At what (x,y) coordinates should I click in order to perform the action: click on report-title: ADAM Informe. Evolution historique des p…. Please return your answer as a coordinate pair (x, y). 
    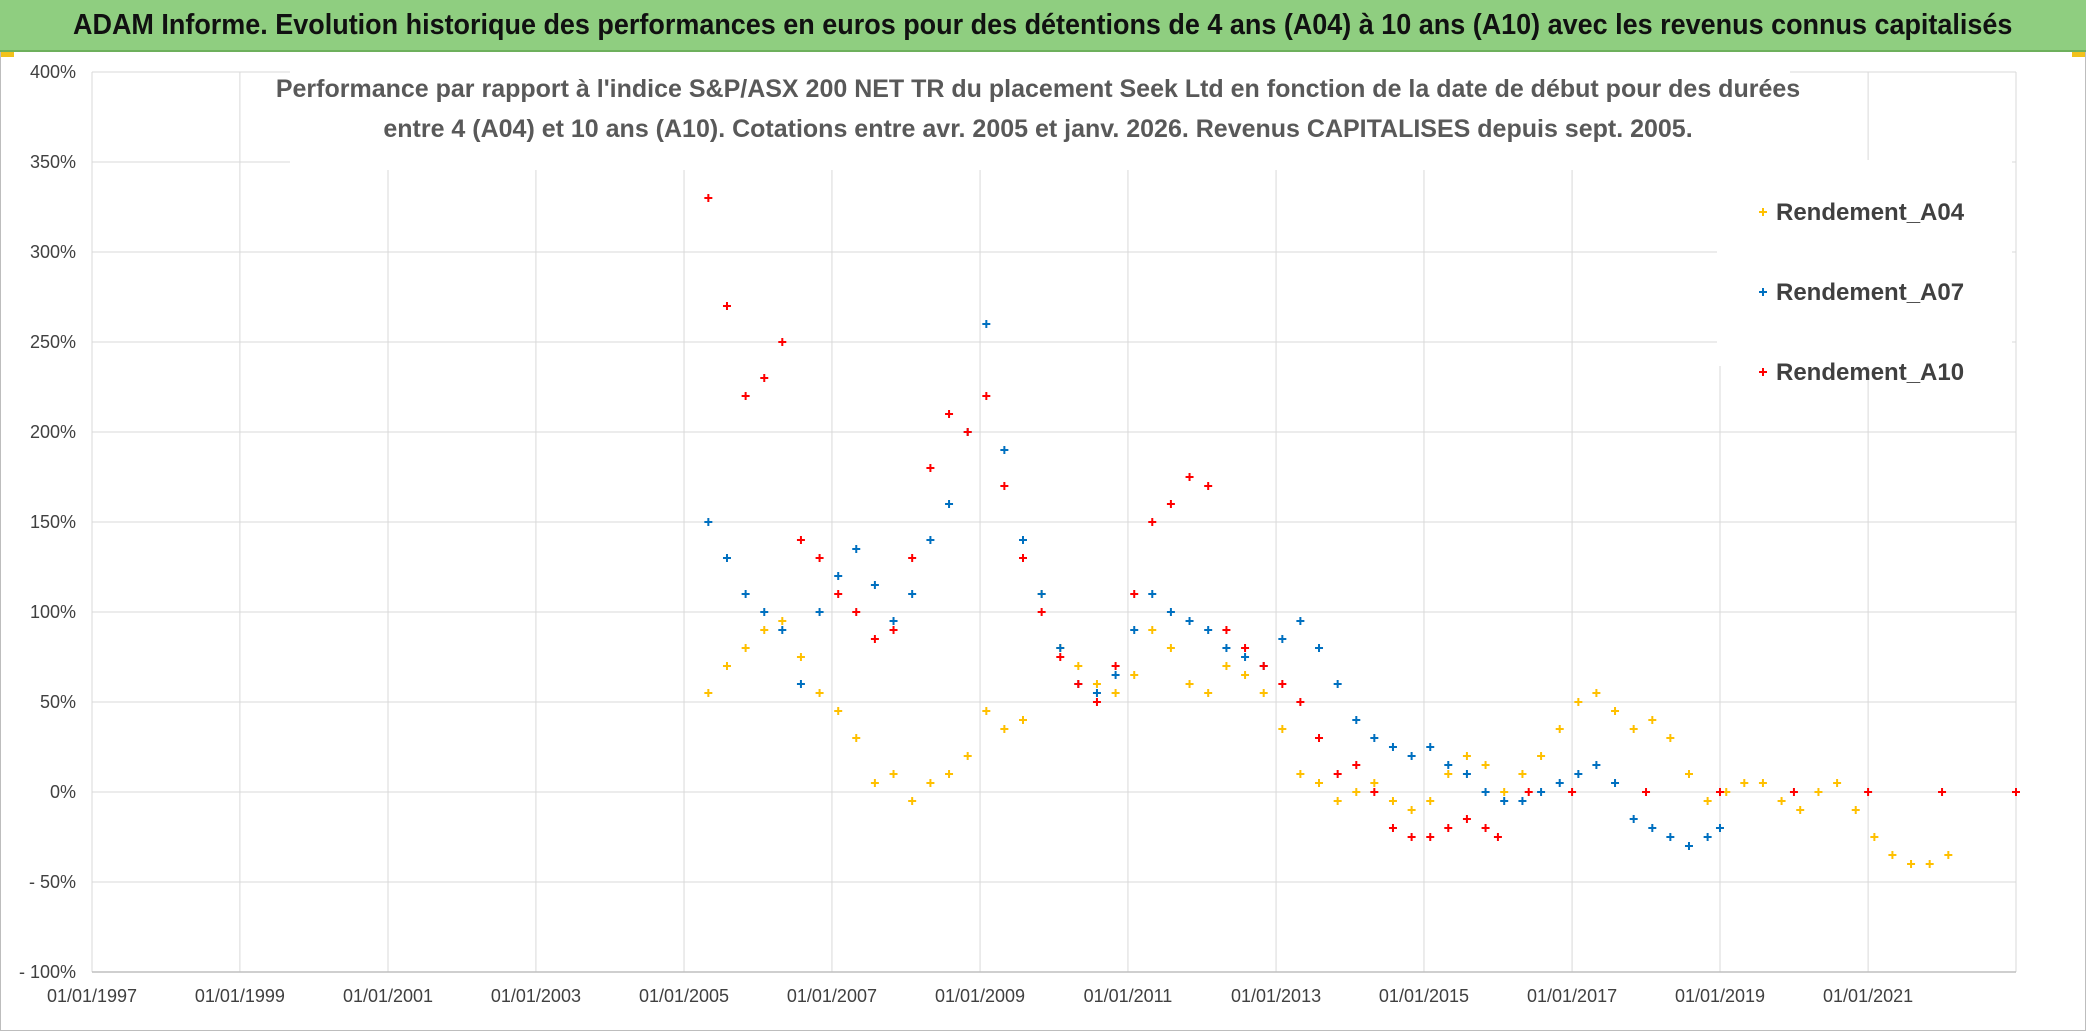
    Looking at the image, I should click on (1043, 24).